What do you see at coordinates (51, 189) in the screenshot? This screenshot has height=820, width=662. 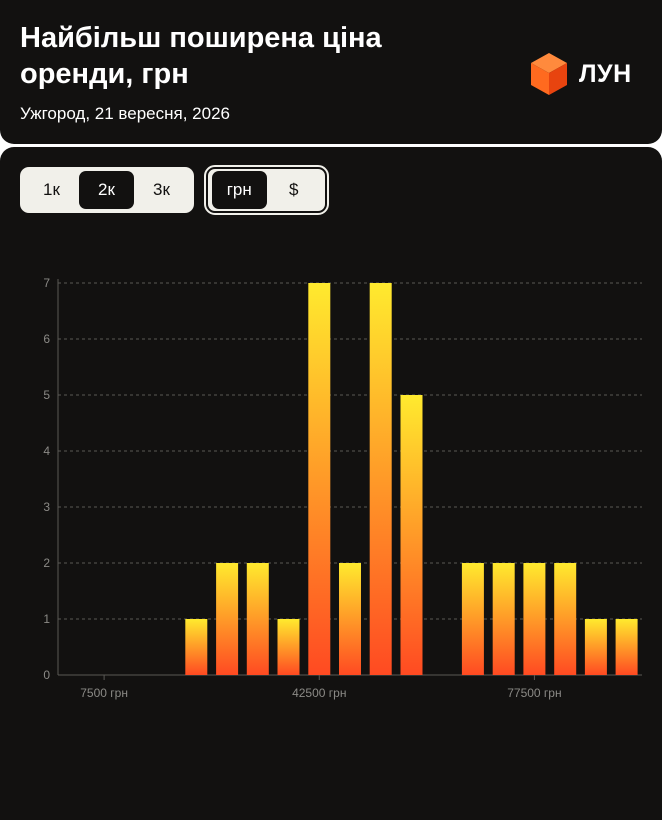 I see `range-1k-button: 1к` at bounding box center [51, 189].